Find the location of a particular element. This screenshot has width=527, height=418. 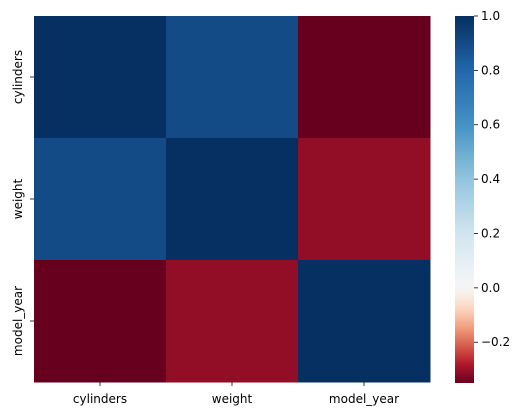

heatmap-cell-cylinders-weight is located at coordinates (232, 77).